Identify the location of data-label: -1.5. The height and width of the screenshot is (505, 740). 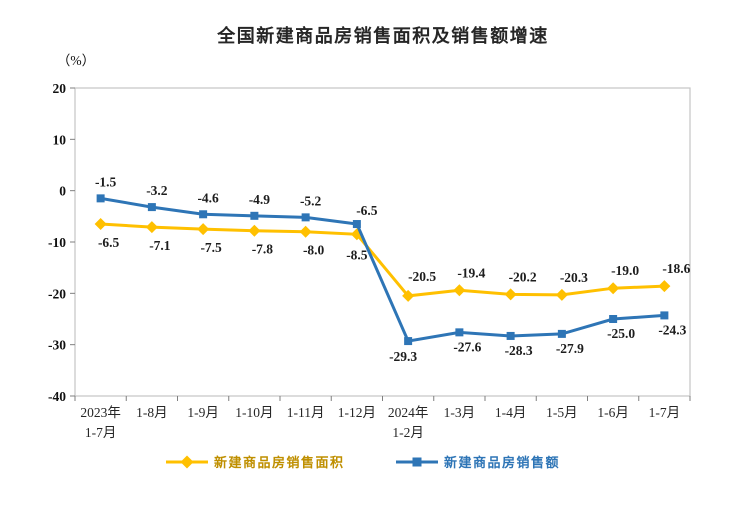
(106, 181).